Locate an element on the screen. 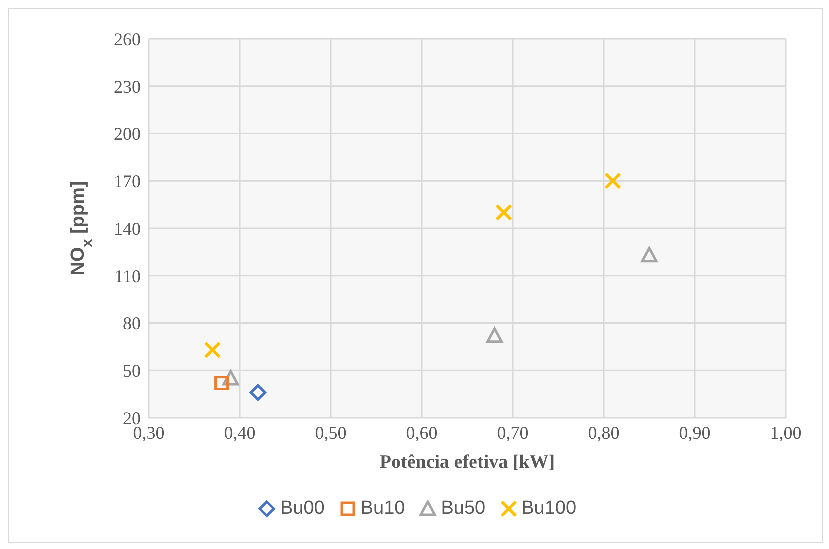 This screenshot has width=829, height=549. x-tick-label: 0,80 is located at coordinates (604, 432).